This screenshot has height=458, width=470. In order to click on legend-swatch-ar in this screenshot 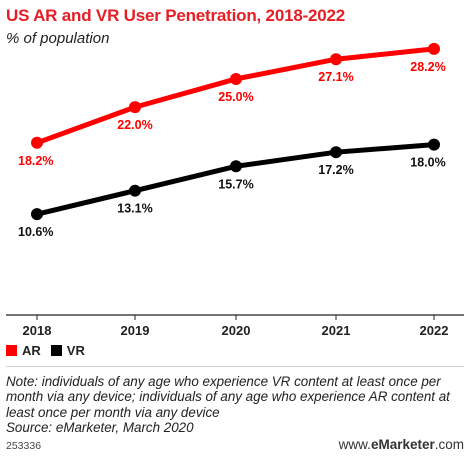, I will do `click(11, 350)`.